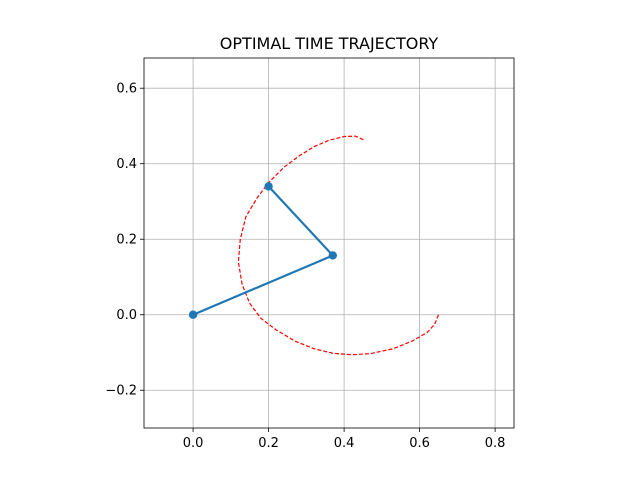 This screenshot has height=480, width=640. What do you see at coordinates (338, 245) in the screenshot?
I see `trajectory-line` at bounding box center [338, 245].